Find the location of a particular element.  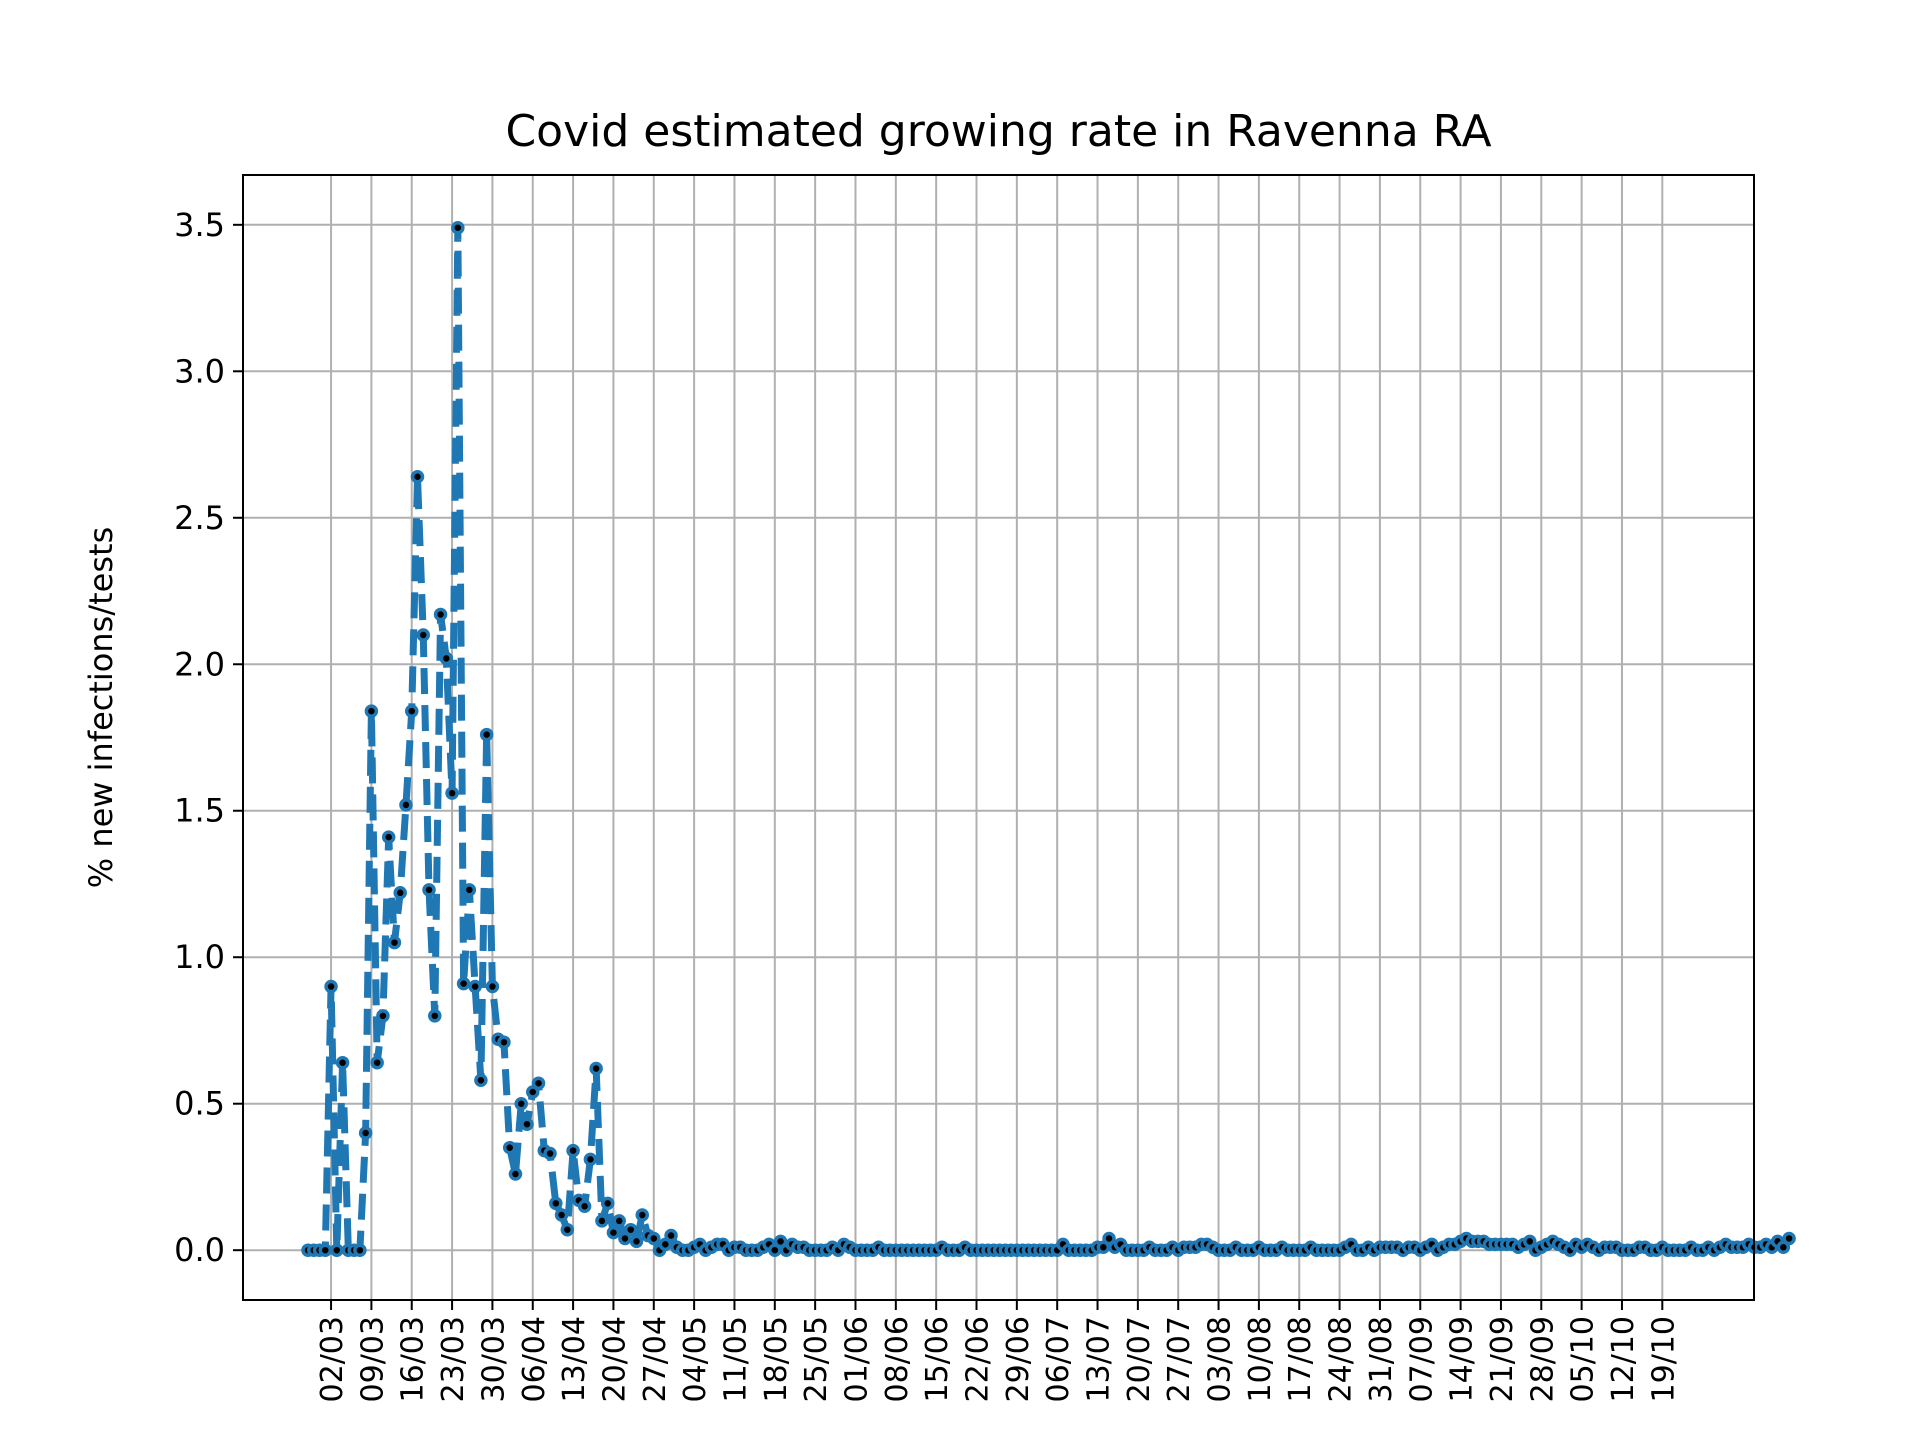

x-tick-label: 28/09 is located at coordinates (1542, 1359).